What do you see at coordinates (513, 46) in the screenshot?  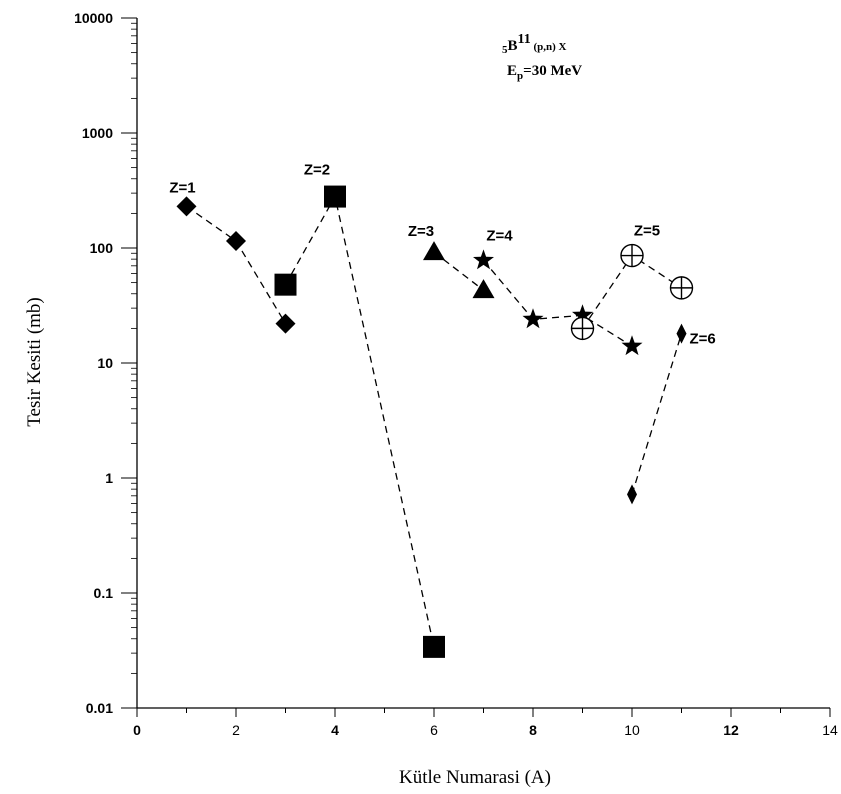 I see `reaction-element: B` at bounding box center [513, 46].